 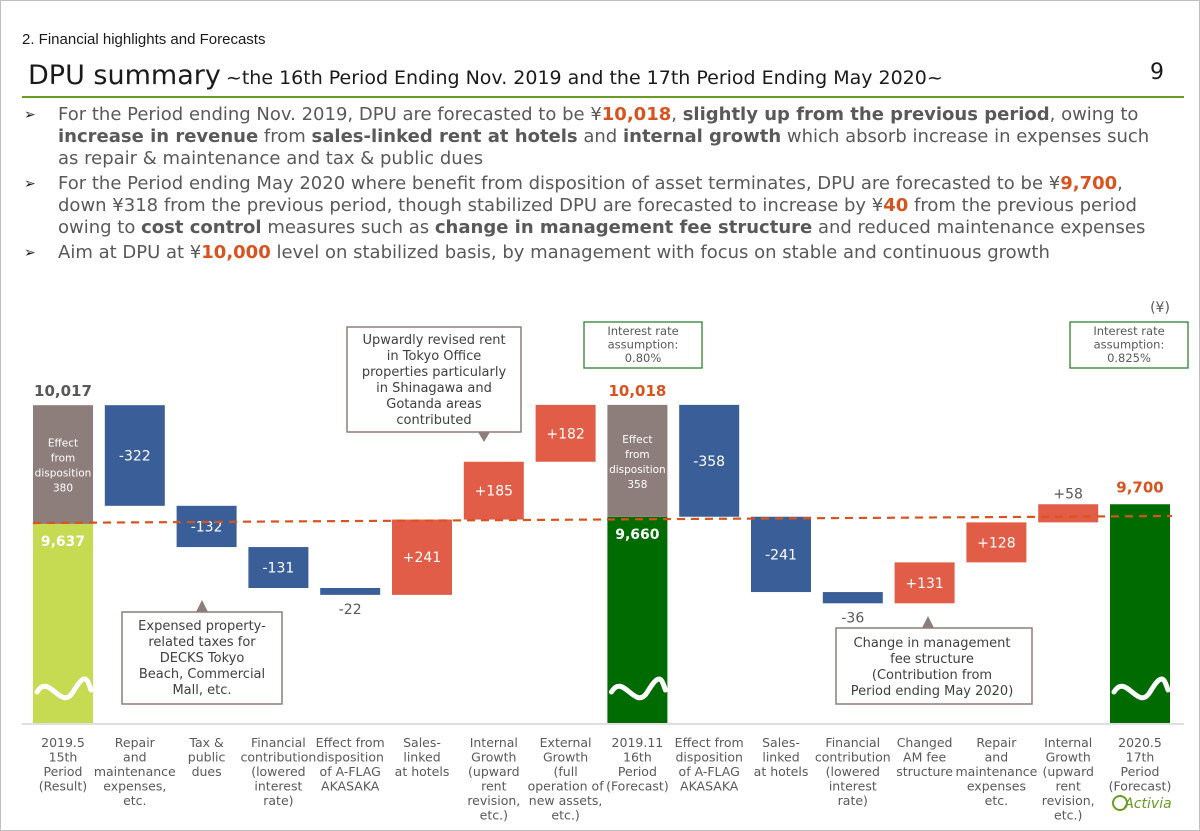 I want to click on bullet-text: , owing to, so click(x=1094, y=114).